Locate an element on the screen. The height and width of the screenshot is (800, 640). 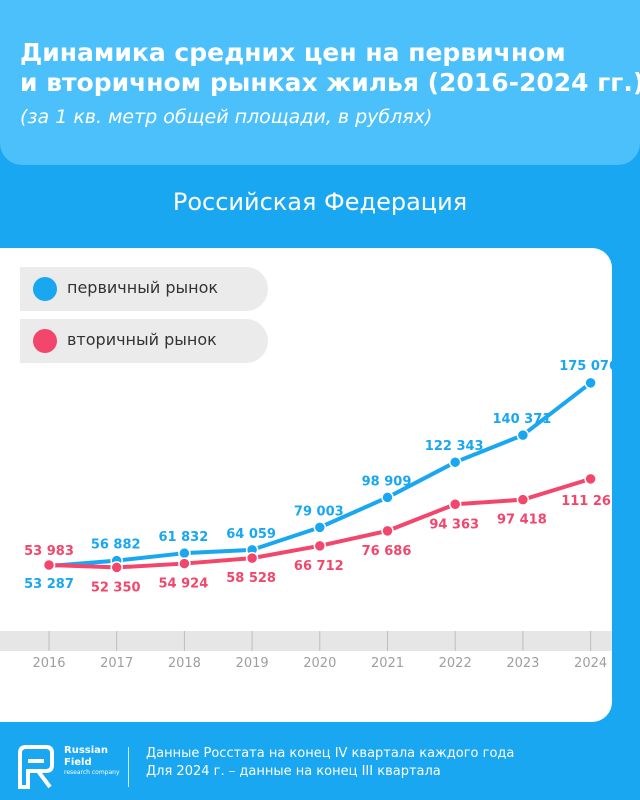
legend-dot-primary is located at coordinates (45, 289).